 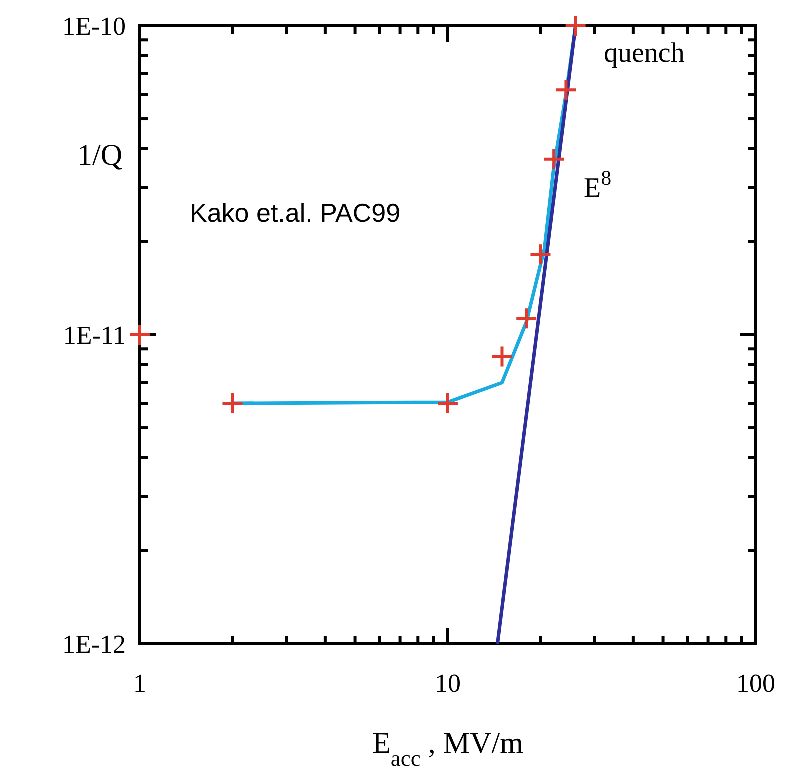 What do you see at coordinates (644, 53) in the screenshot?
I see `annotation: quench` at bounding box center [644, 53].